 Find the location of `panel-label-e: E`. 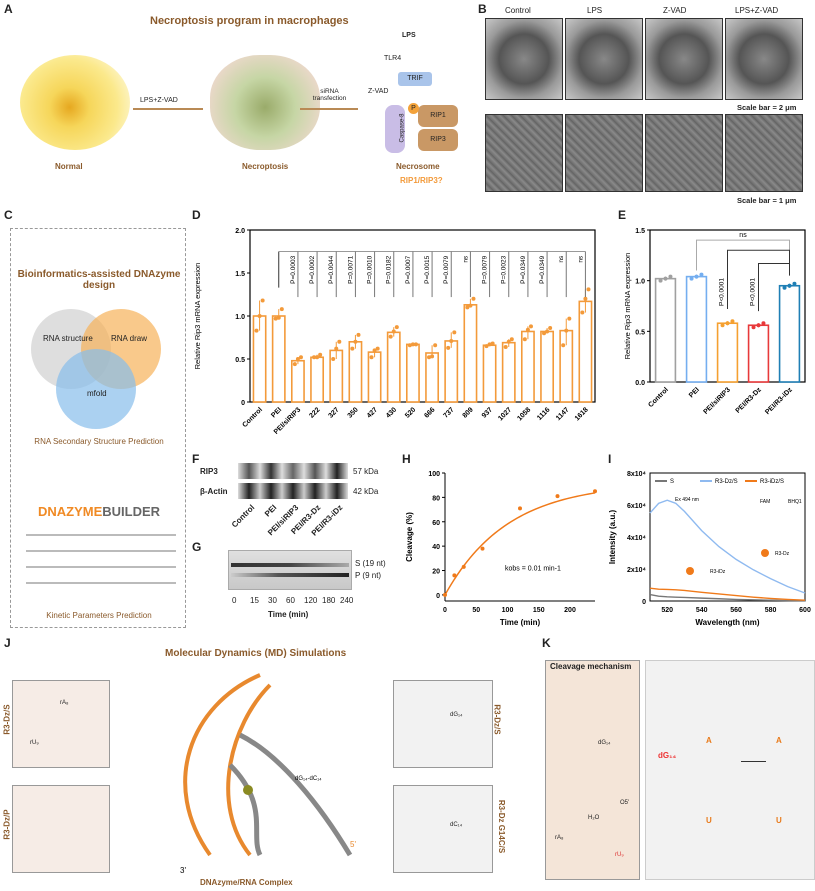

panel-label-e: E is located at coordinates (622, 215).